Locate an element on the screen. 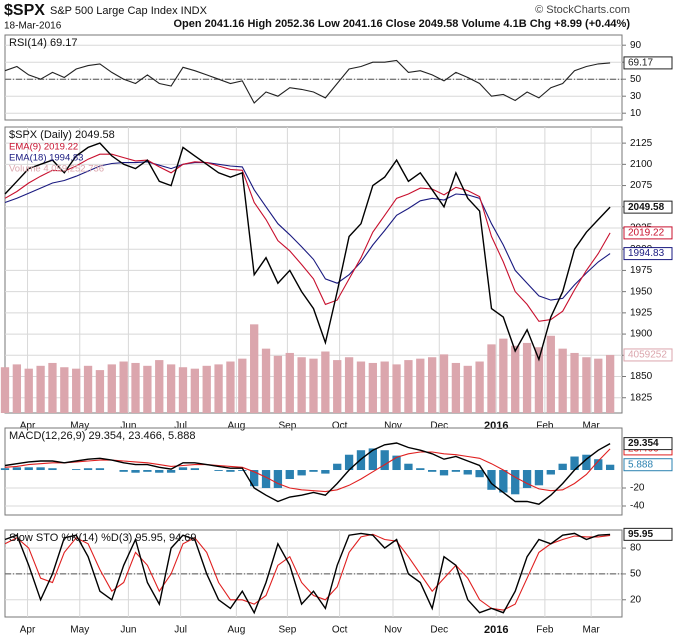 The image size is (680, 644). y-tick-label: 50 is located at coordinates (636, 574).